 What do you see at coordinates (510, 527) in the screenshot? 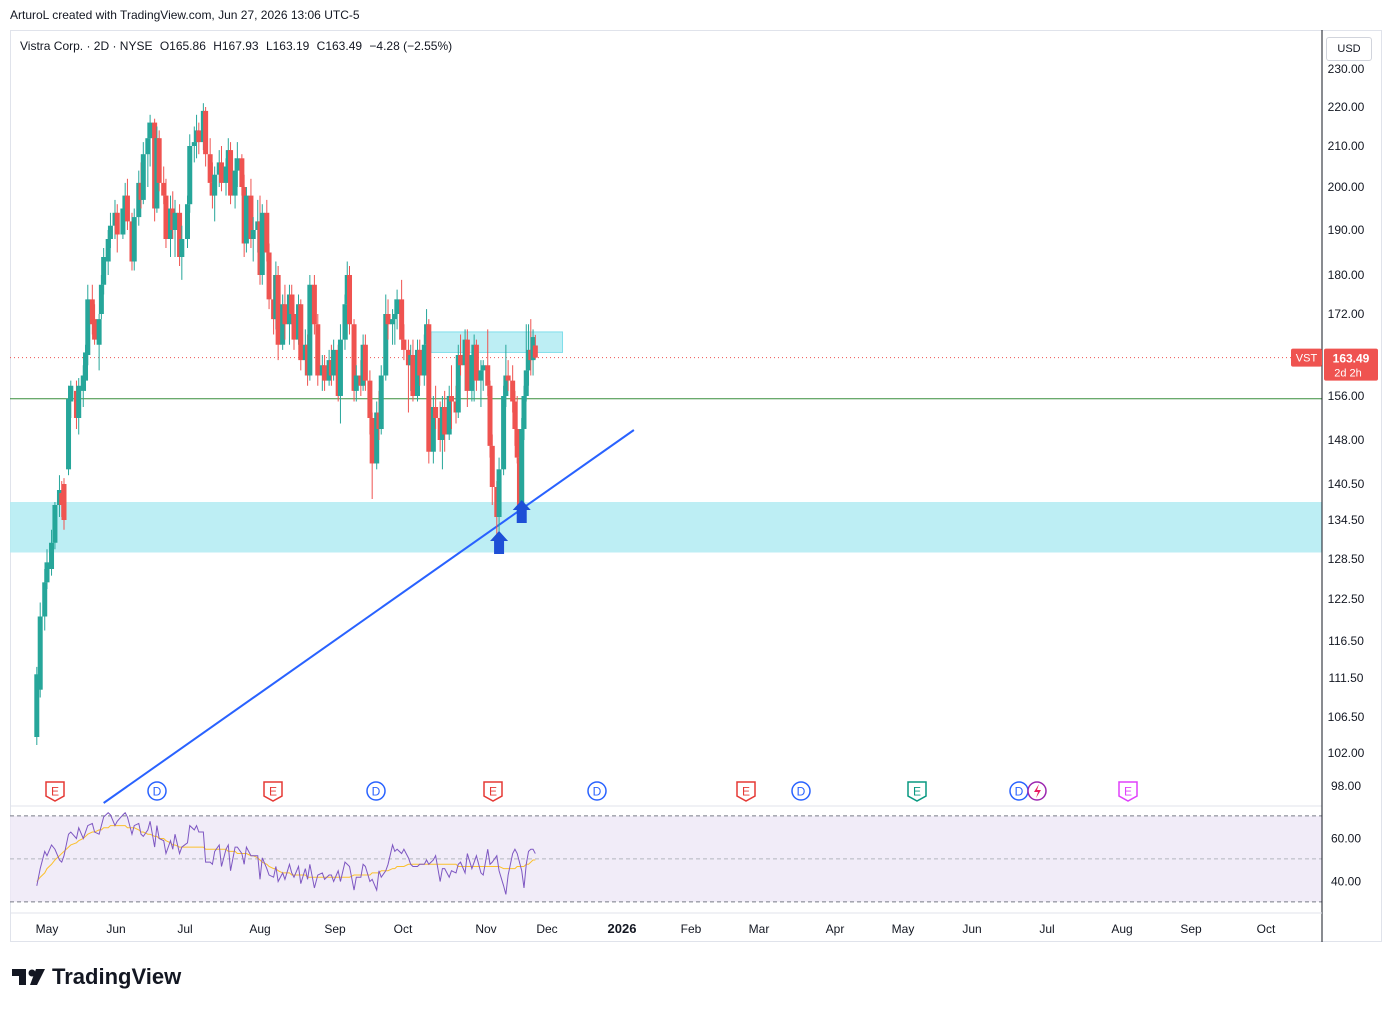
I see `markers-layer` at bounding box center [510, 527].